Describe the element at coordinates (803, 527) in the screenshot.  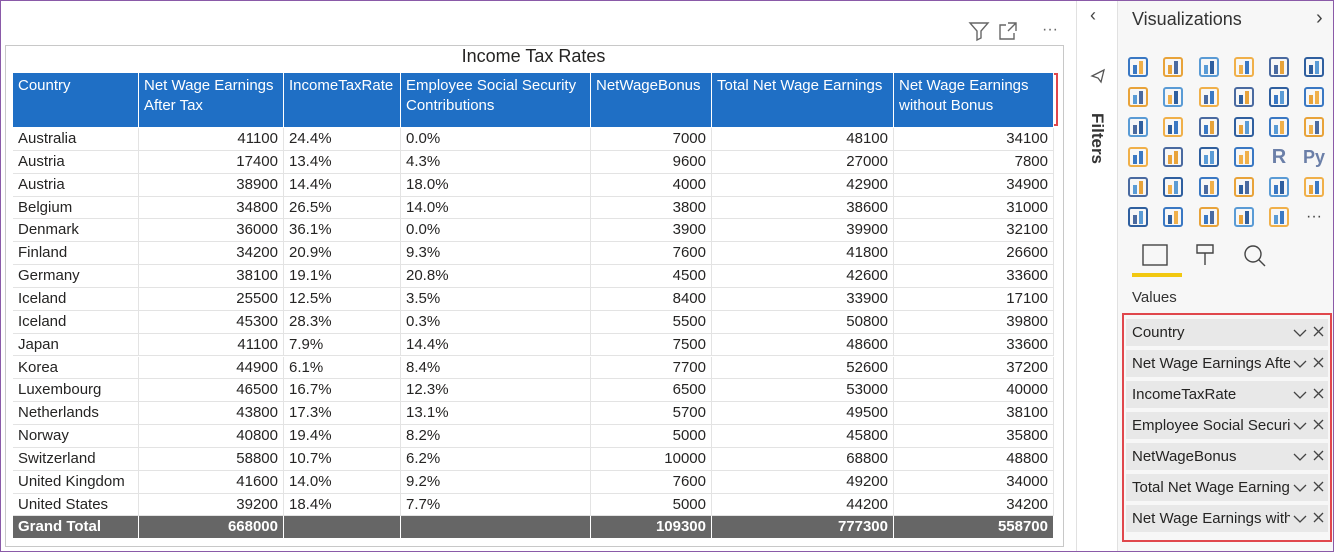
I see `total-cell: 777300` at that location.